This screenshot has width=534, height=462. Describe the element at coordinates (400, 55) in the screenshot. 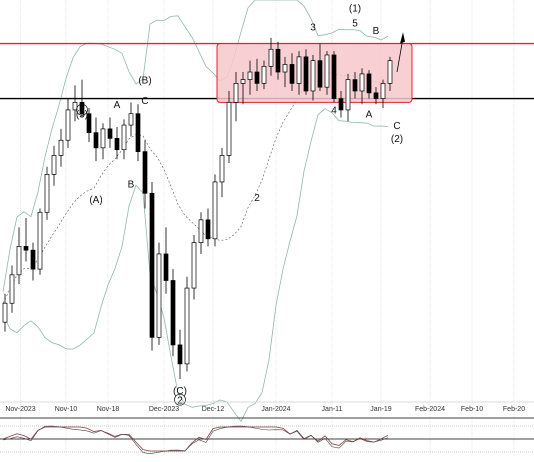

I see `arrow-shaft` at that location.